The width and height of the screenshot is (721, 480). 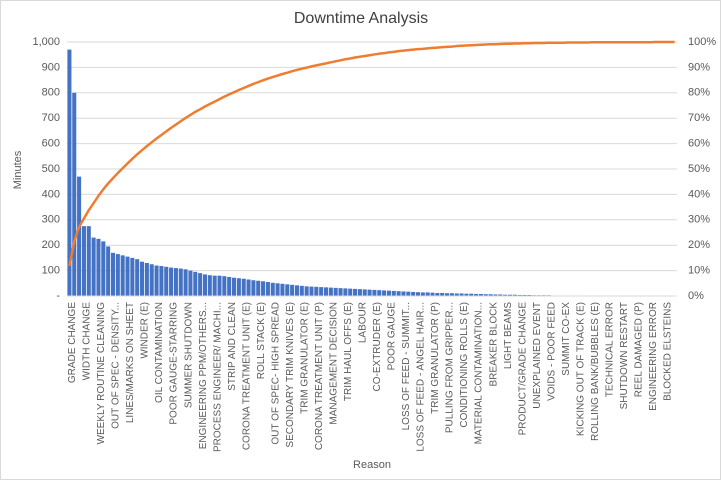 What do you see at coordinates (566, 339) in the screenshot?
I see `x-tick-label: SUMMIT CO-EX` at bounding box center [566, 339].